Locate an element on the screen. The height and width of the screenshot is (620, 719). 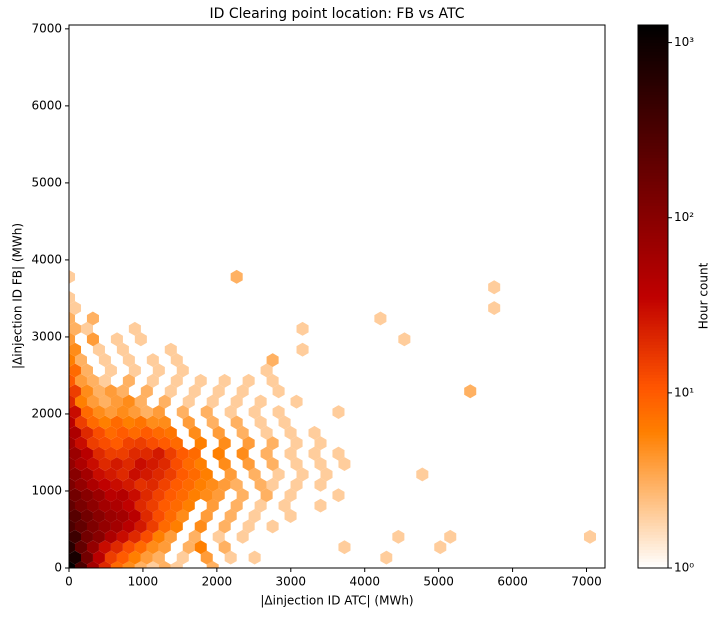
x-tick-label: 0 is located at coordinates (69, 582).